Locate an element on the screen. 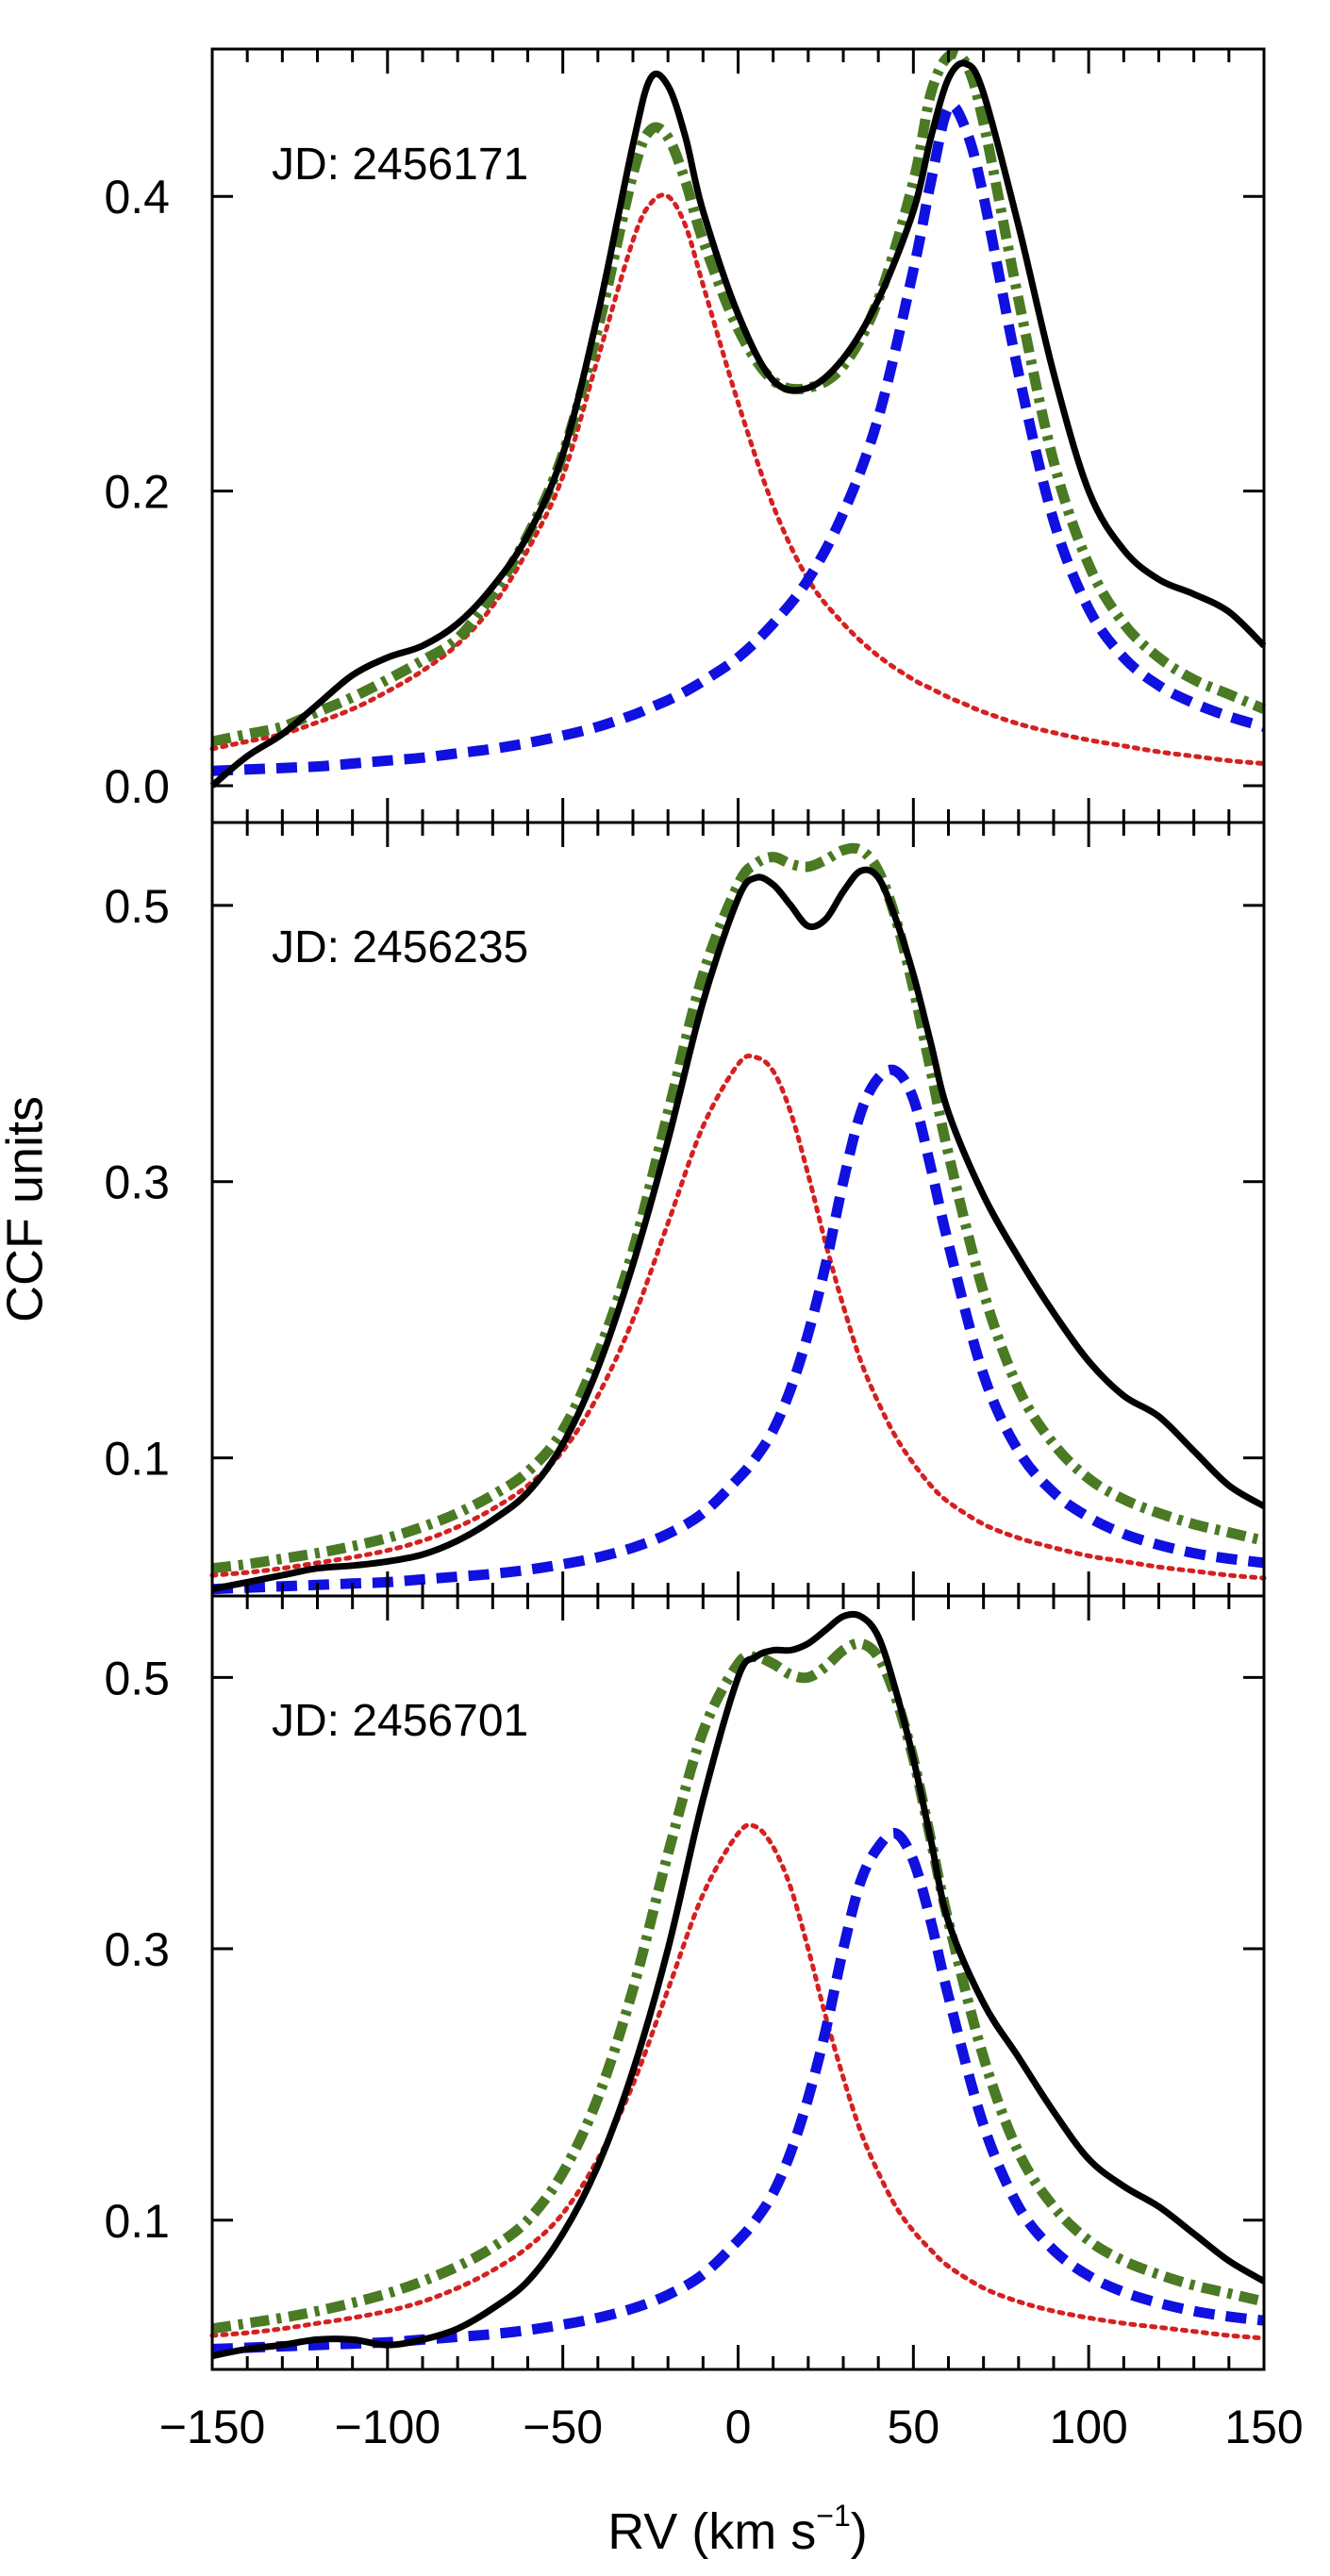 The image size is (1330, 2576). x-tick-label: 150 is located at coordinates (1263, 2427).